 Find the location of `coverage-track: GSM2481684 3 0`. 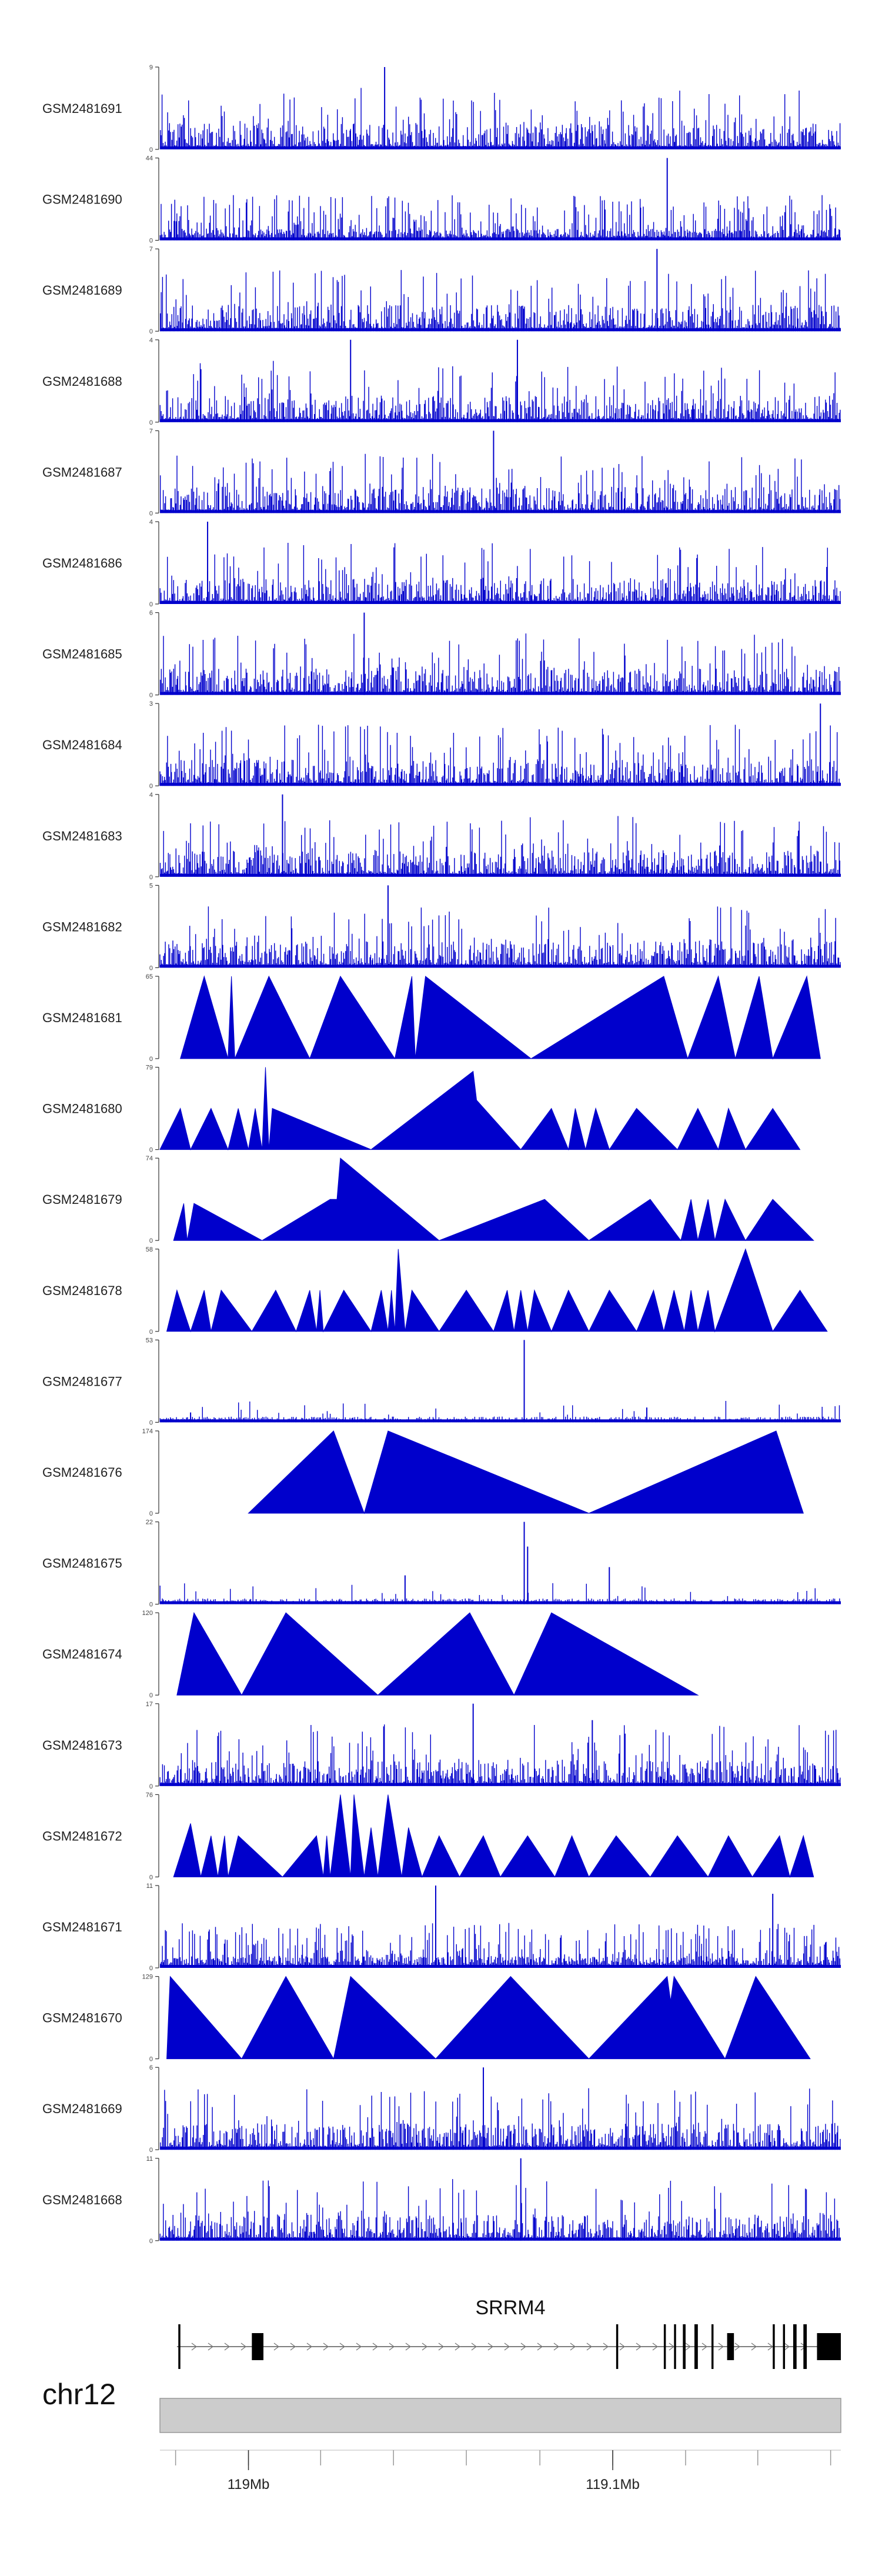

coverage-track: GSM2481684 3 0 is located at coordinates (441, 745).